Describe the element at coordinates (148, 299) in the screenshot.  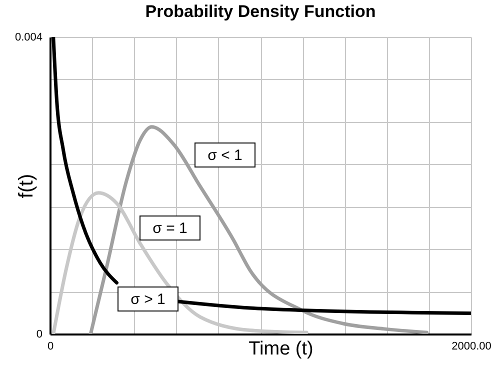
I see `series-label: σ > 1` at that location.